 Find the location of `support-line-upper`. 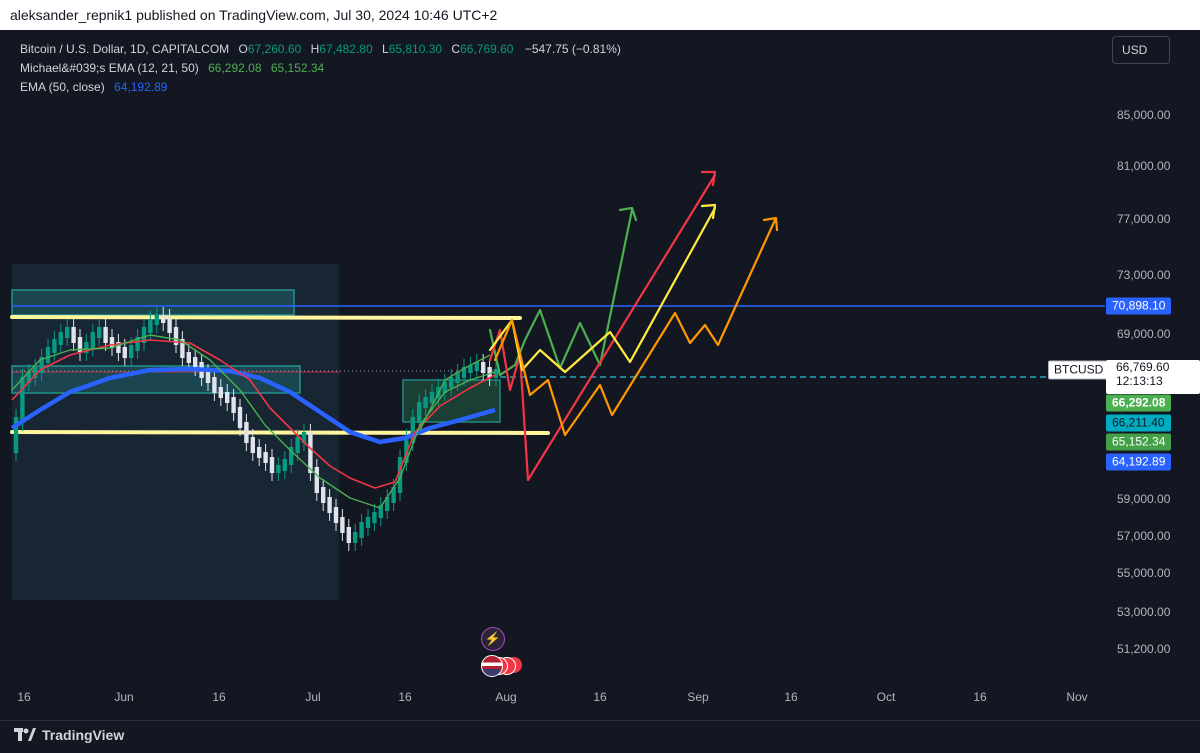

support-line-upper is located at coordinates (266, 317).